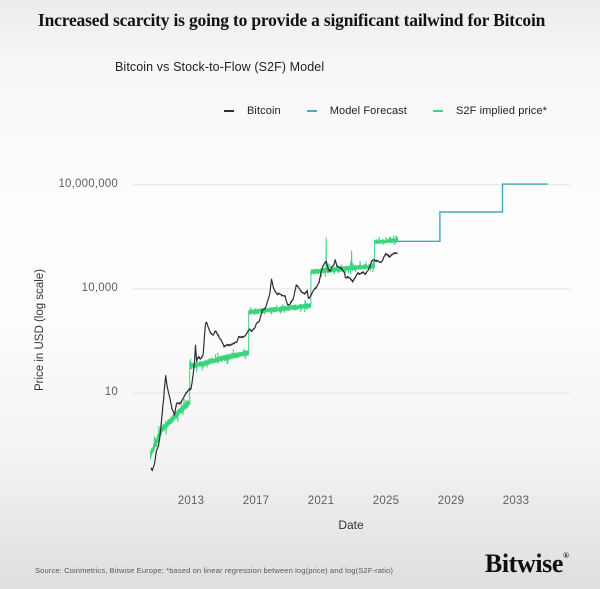 The width and height of the screenshot is (600, 589). Describe the element at coordinates (451, 501) in the screenshot. I see `x-tick-2029: 2029` at that location.